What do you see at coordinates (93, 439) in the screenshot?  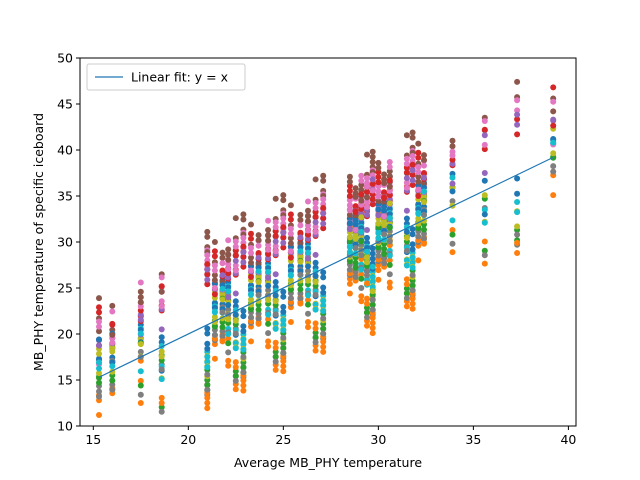 I see `x-tick-label: 15` at bounding box center [93, 439].